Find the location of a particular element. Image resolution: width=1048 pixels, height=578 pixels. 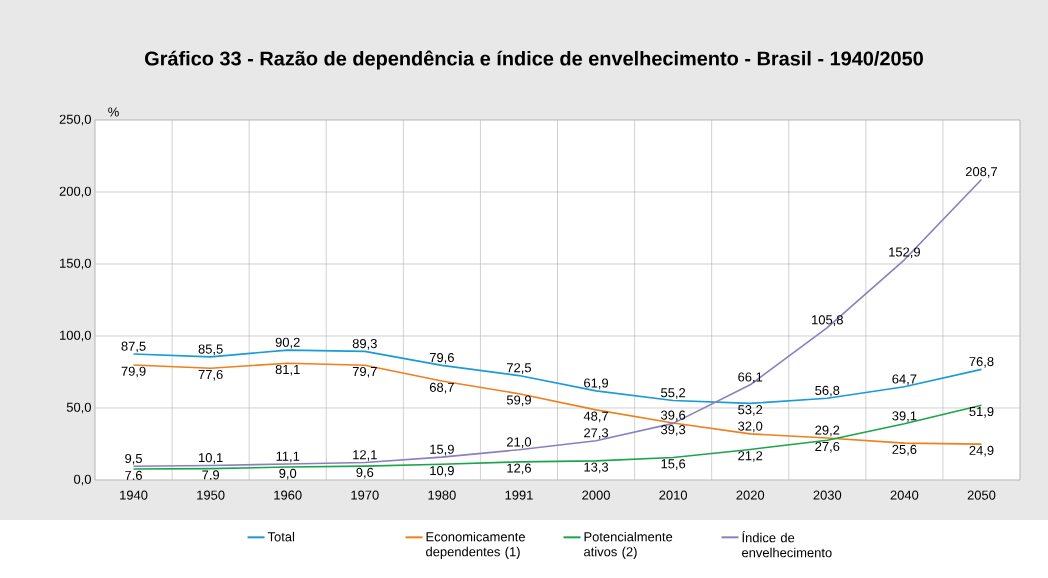

data-label: 152,9 is located at coordinates (904, 253).